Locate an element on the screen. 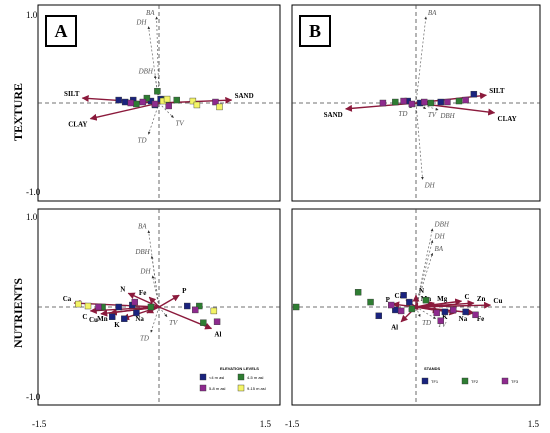  x-tick-right-b: 1.5 is located at coordinates (534, 424).